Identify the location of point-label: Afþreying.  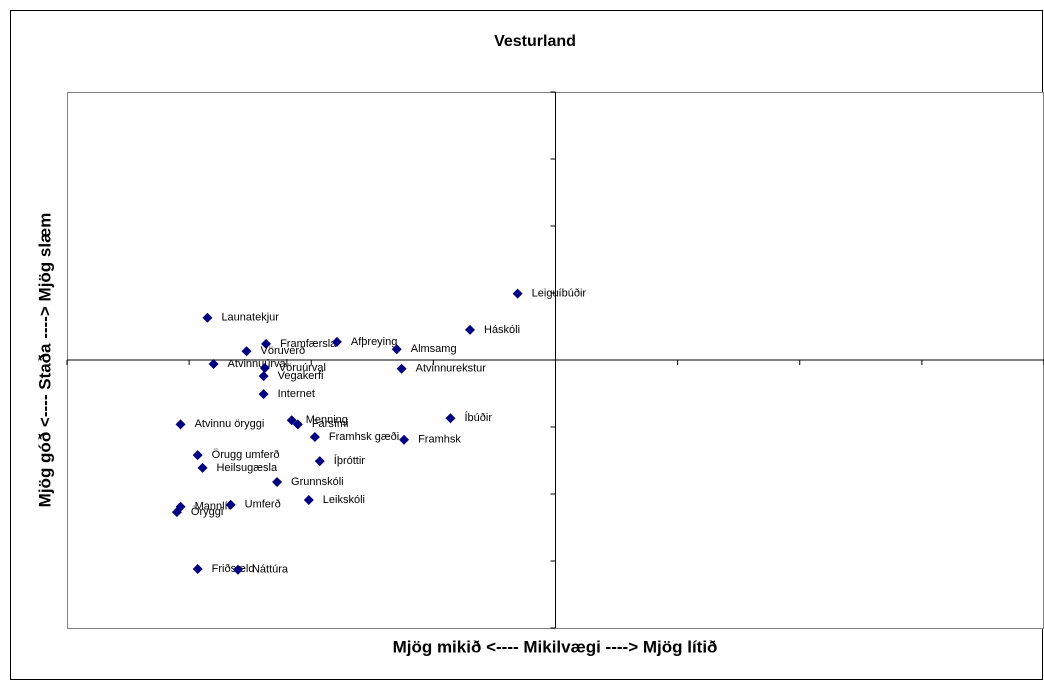
(374, 342).